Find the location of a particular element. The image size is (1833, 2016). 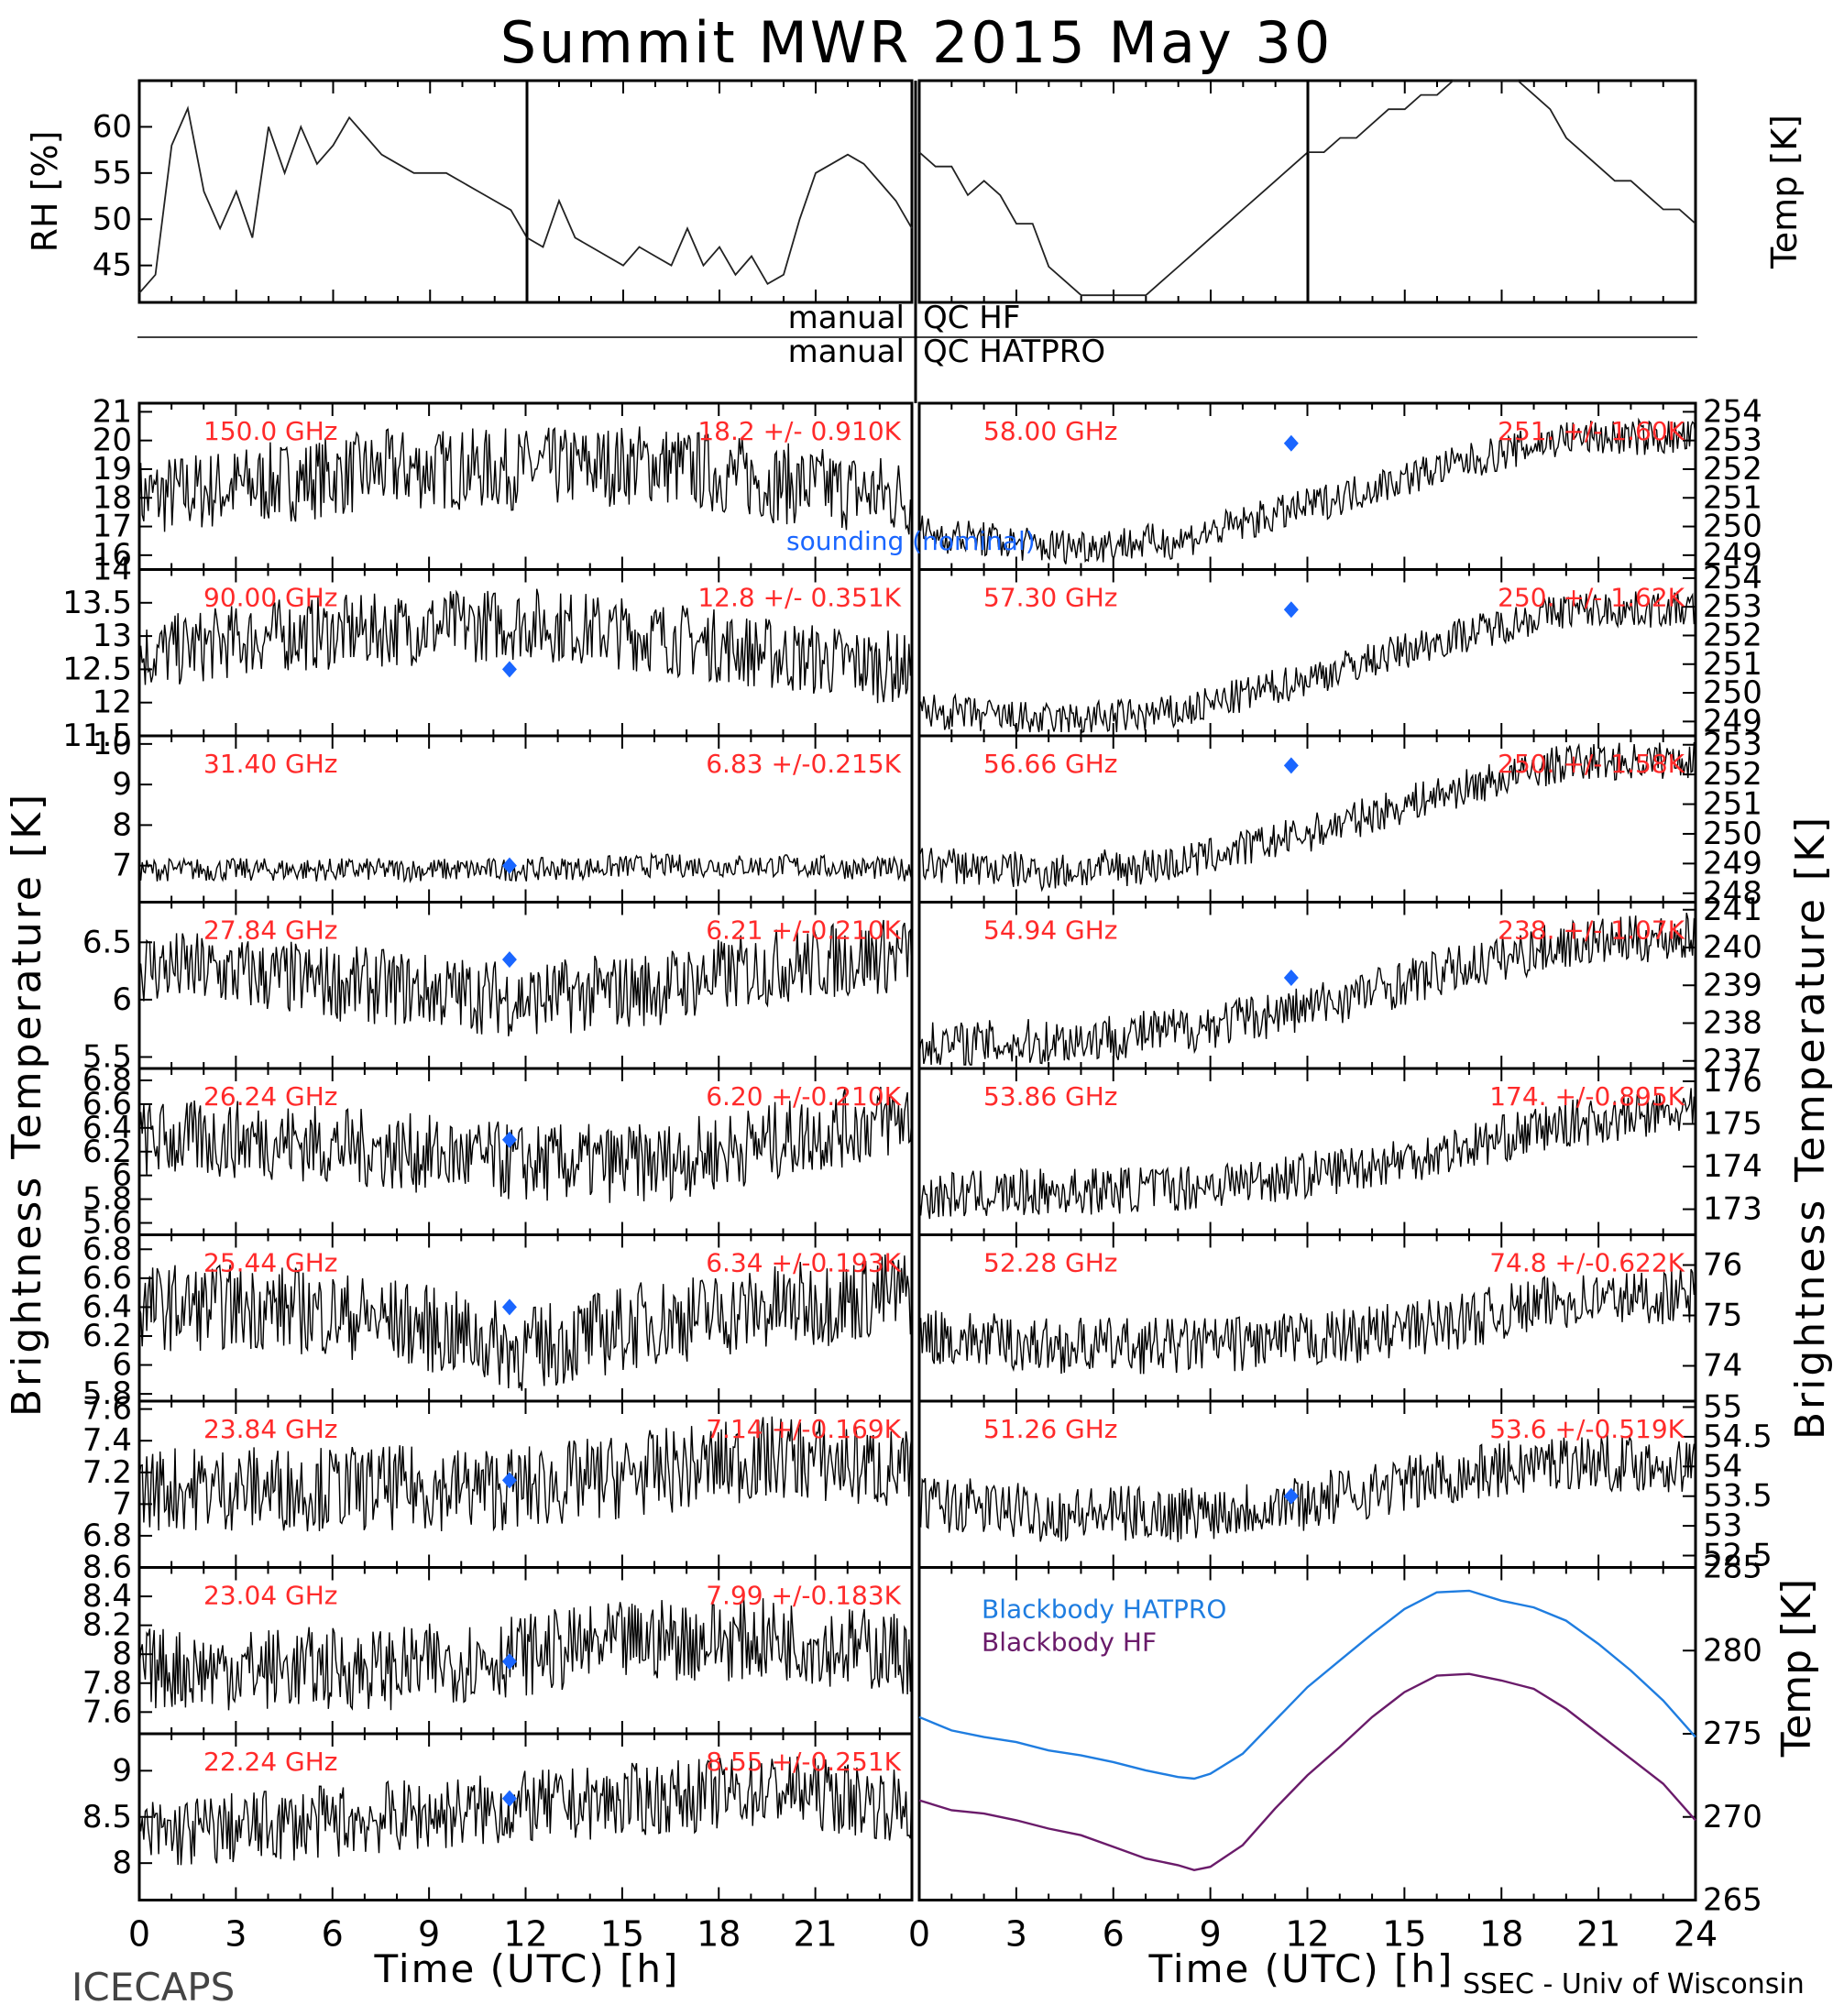

ytick-label: 76 is located at coordinates (1722, 1265).